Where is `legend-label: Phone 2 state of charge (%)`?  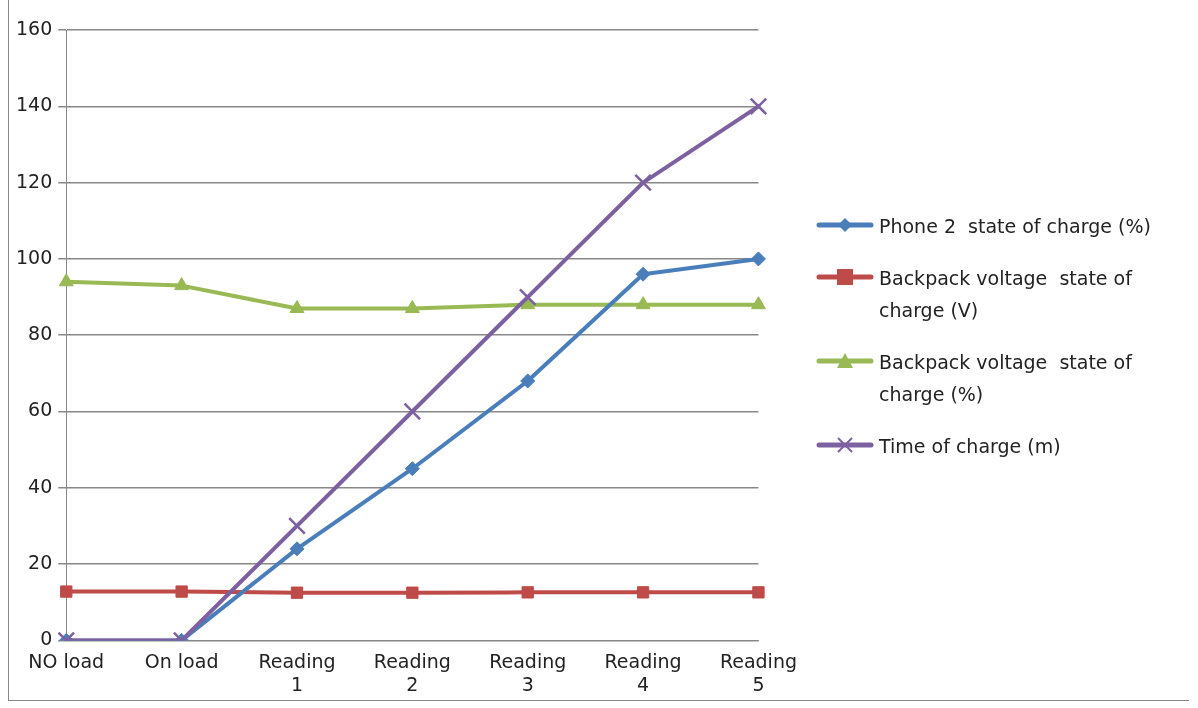
legend-label: Phone 2 state of charge (%) is located at coordinates (1015, 226).